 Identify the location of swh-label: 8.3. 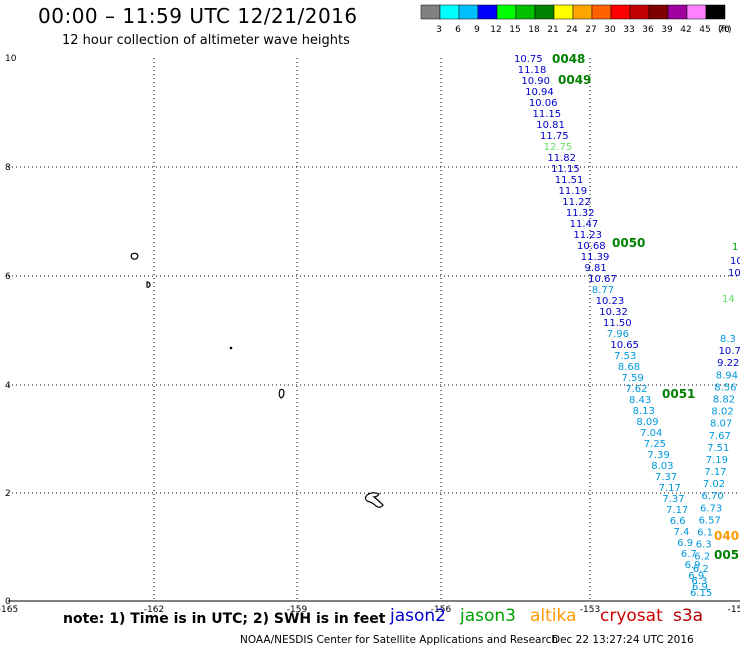
(728, 339).